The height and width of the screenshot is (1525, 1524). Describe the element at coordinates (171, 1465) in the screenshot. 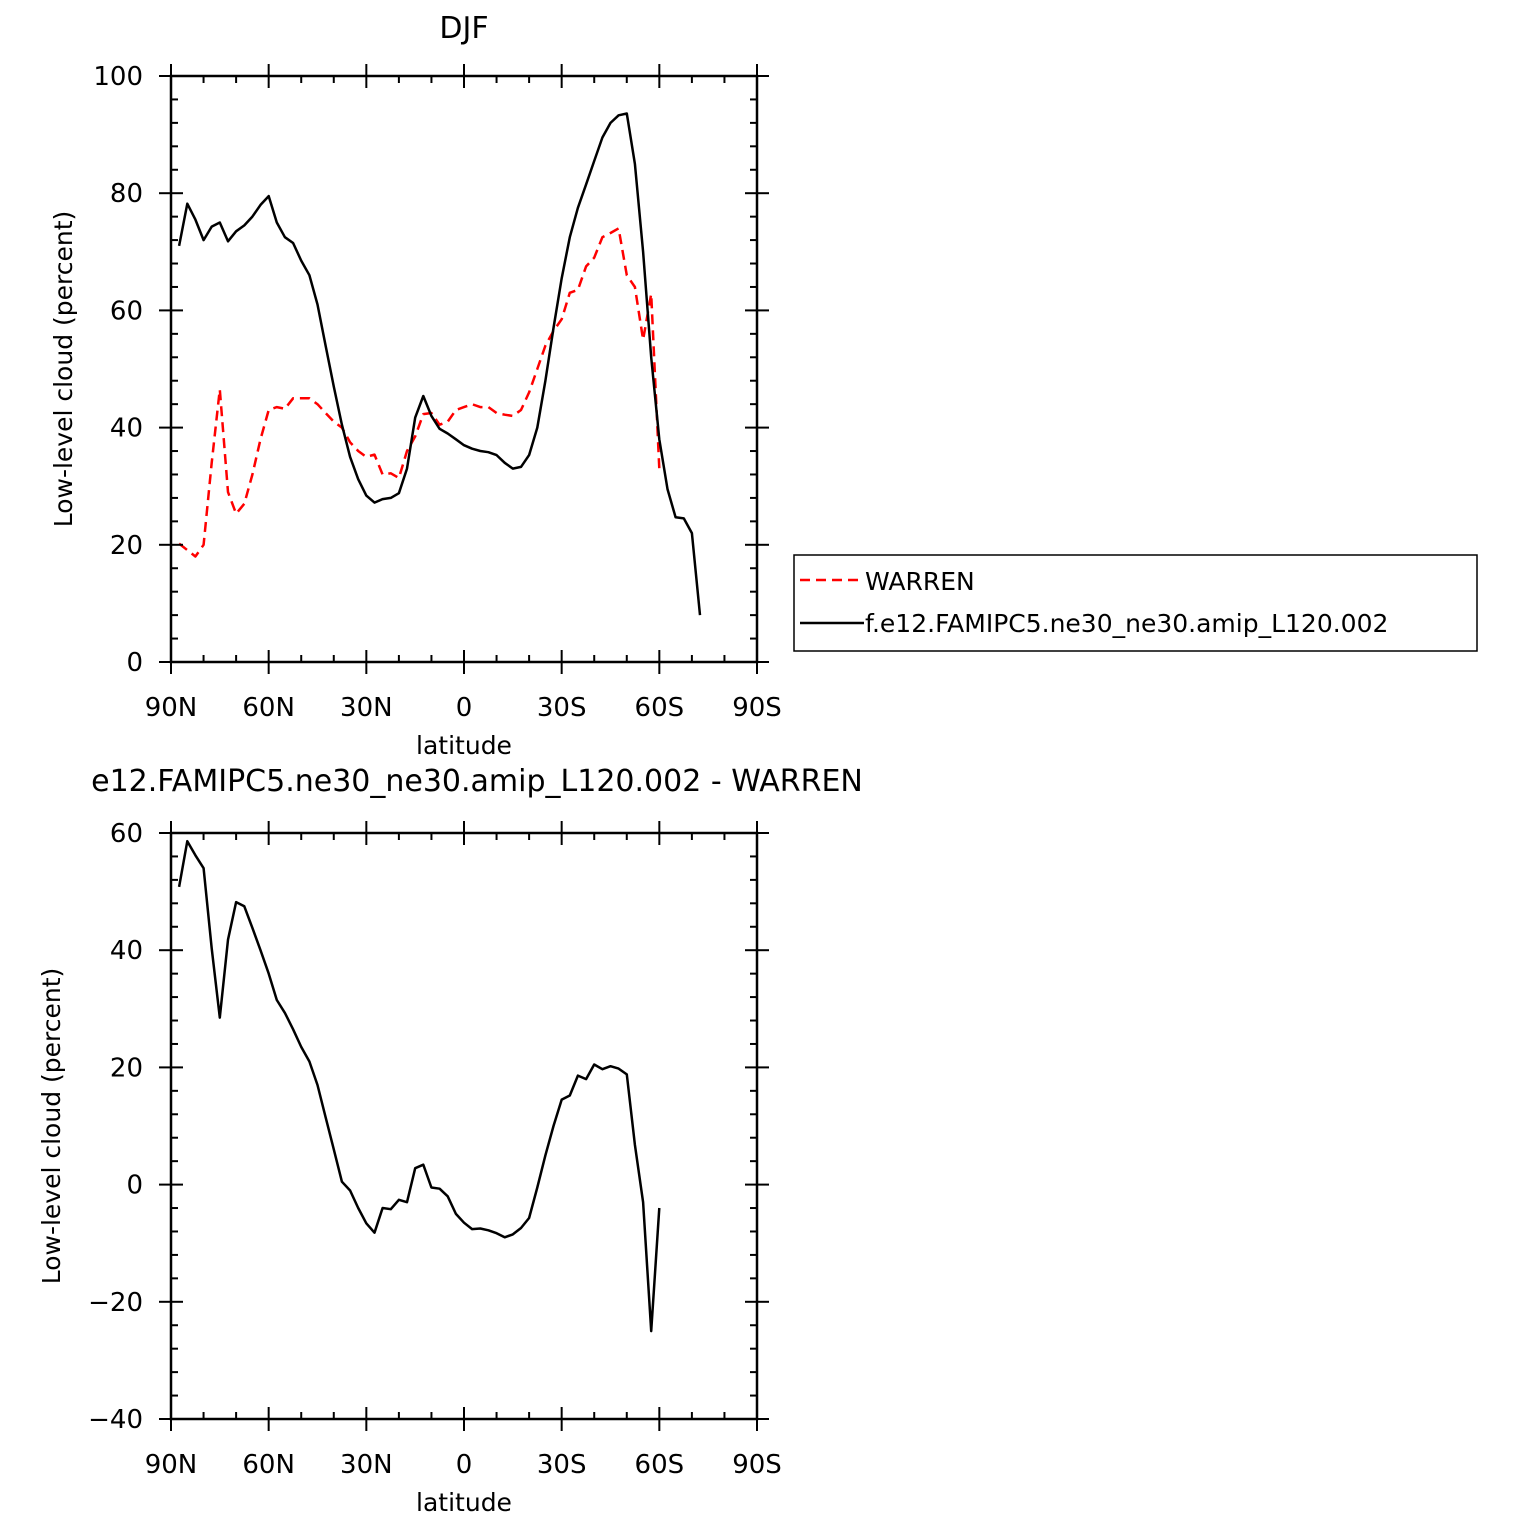

I see `bottom-x-tick-label: 90N` at that location.